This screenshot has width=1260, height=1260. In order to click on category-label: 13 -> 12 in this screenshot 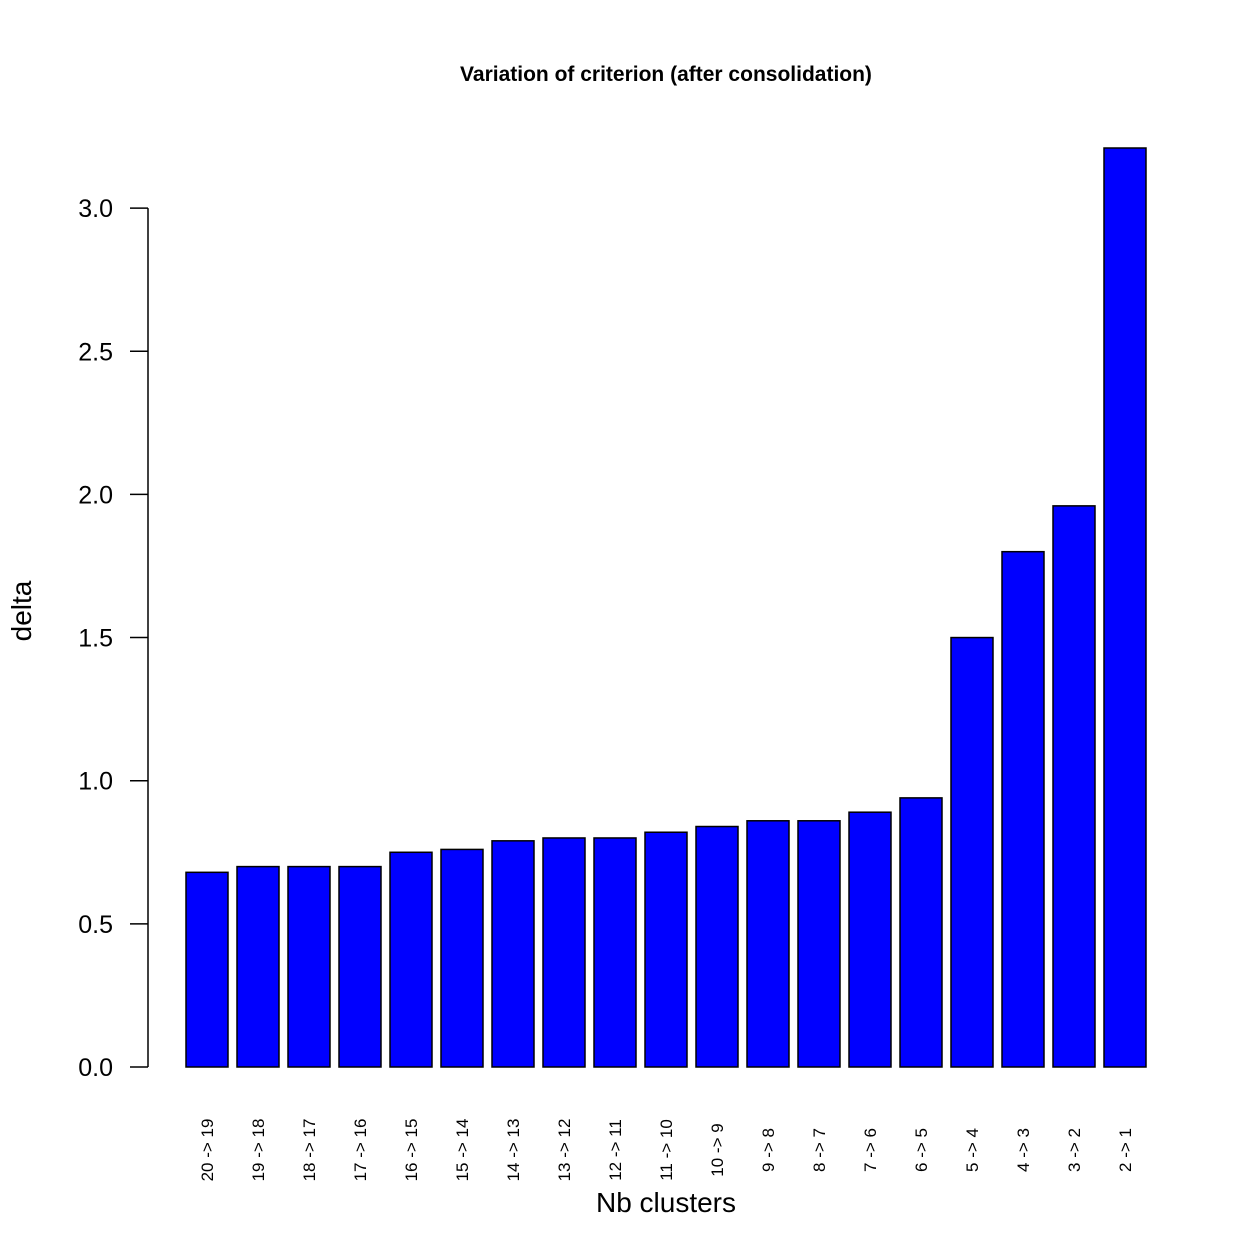, I will do `click(564, 1150)`.